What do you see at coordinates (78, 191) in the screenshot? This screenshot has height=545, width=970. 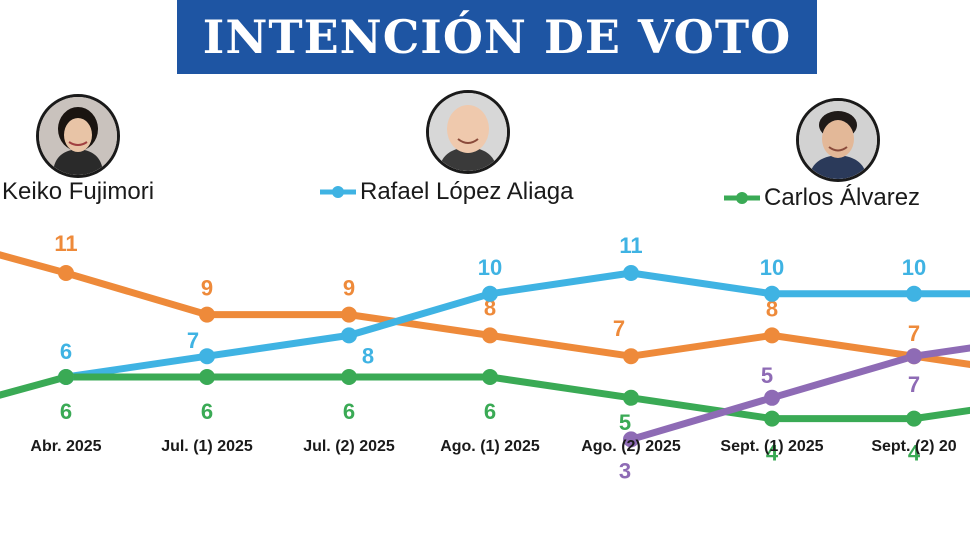 I see `legend-label-keiko: Keiko Fujimori` at bounding box center [78, 191].